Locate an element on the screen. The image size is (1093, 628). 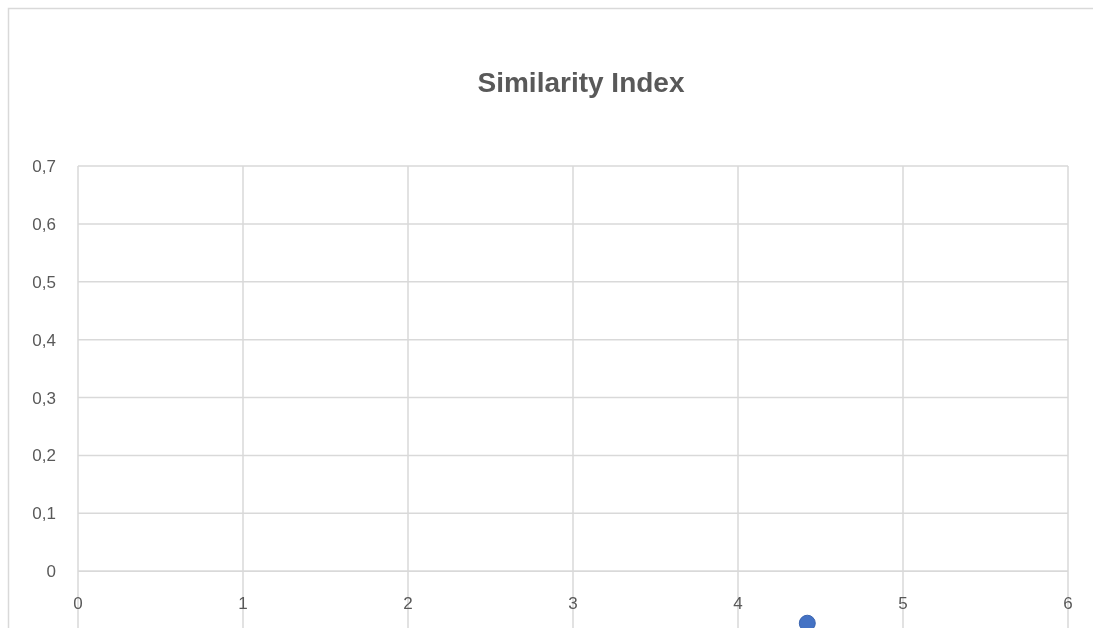
x-tick-label: 3 is located at coordinates (573, 604).